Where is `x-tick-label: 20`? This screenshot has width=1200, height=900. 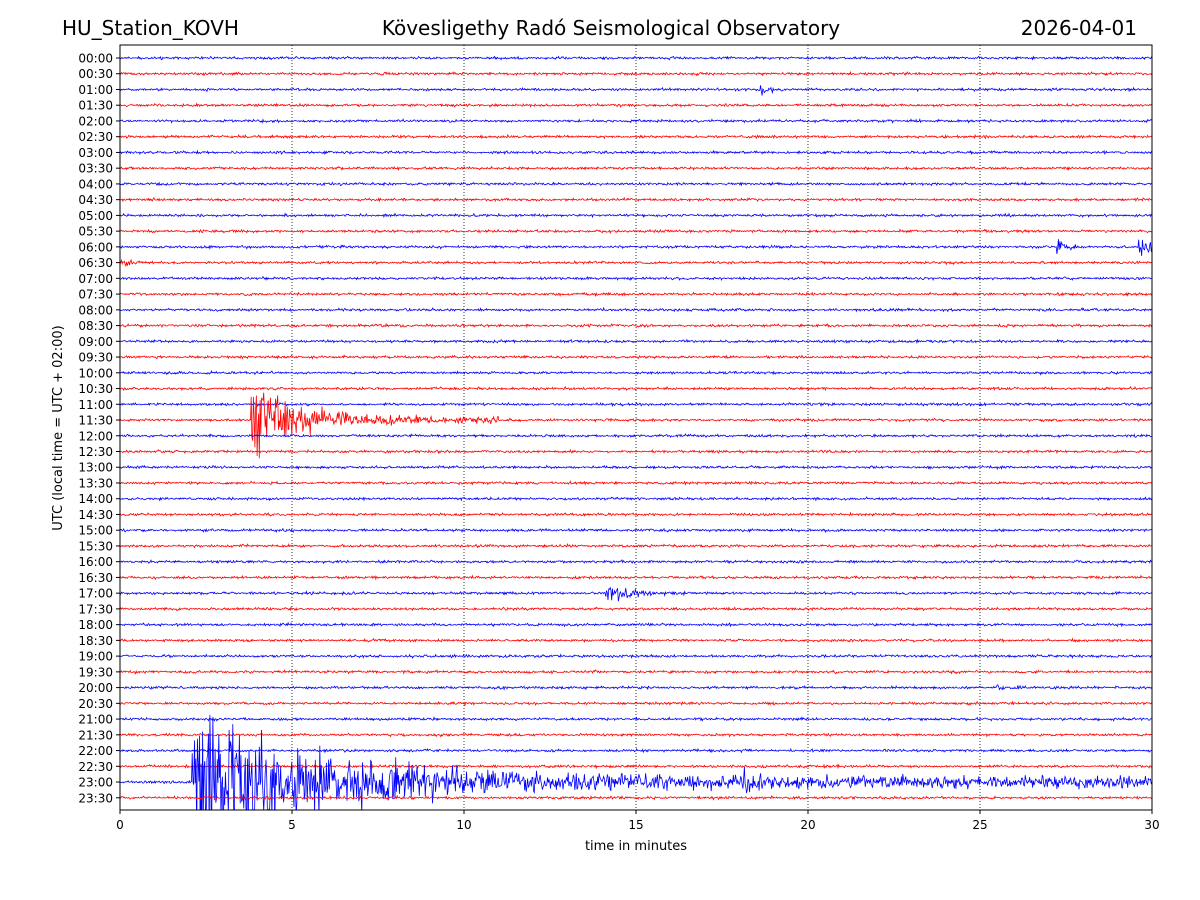
x-tick-label: 20 is located at coordinates (807, 825).